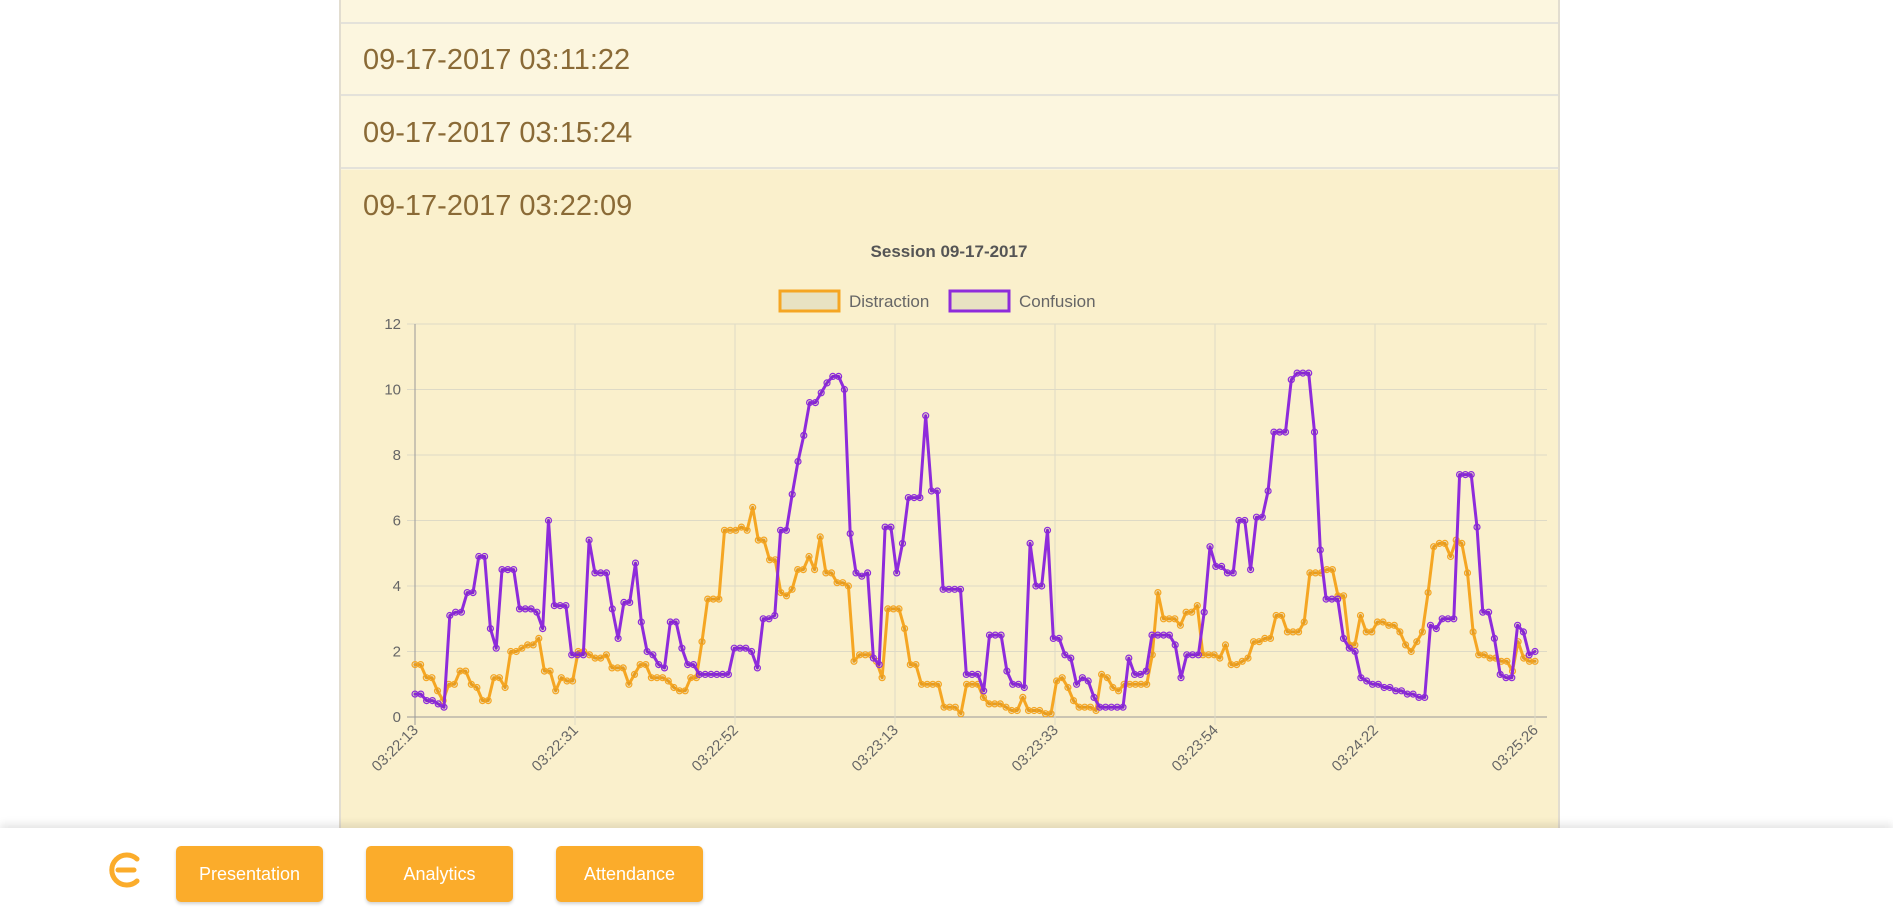 Image resolution: width=1893 pixels, height=914 pixels. Describe the element at coordinates (949, 60) in the screenshot. I see `session-row: 09-17-2017 03:11:22` at that location.